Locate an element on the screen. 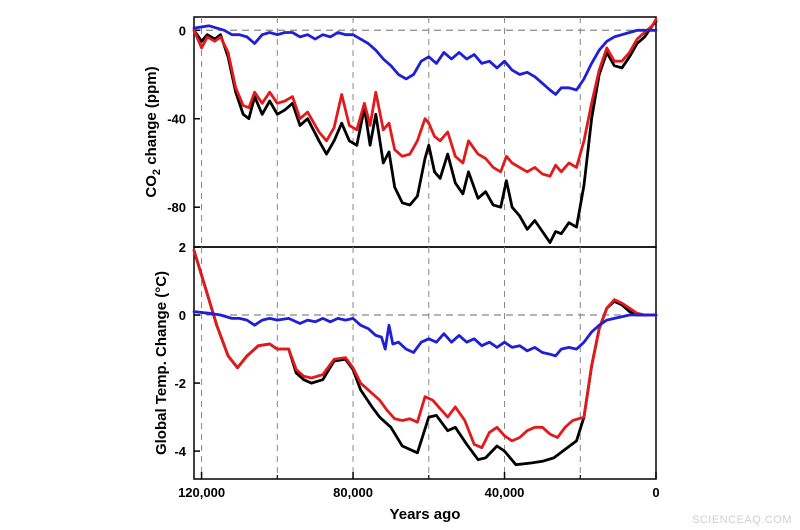 The image size is (800, 530). temp-y-tick-label: 0 is located at coordinates (182, 315).